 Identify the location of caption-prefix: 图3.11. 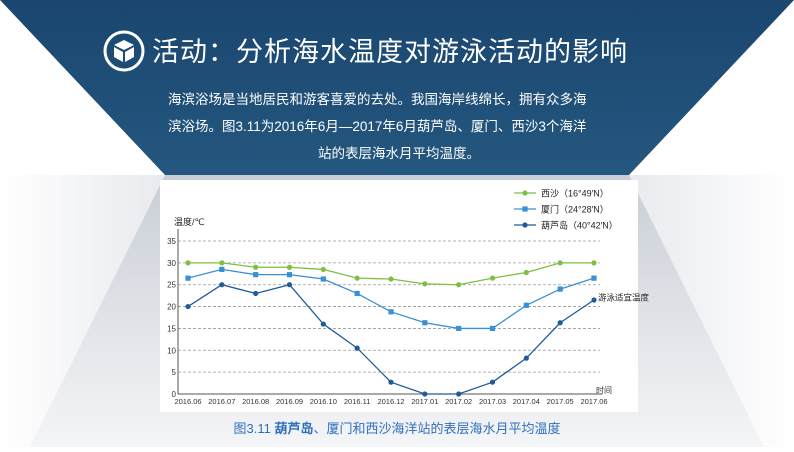
(254, 428).